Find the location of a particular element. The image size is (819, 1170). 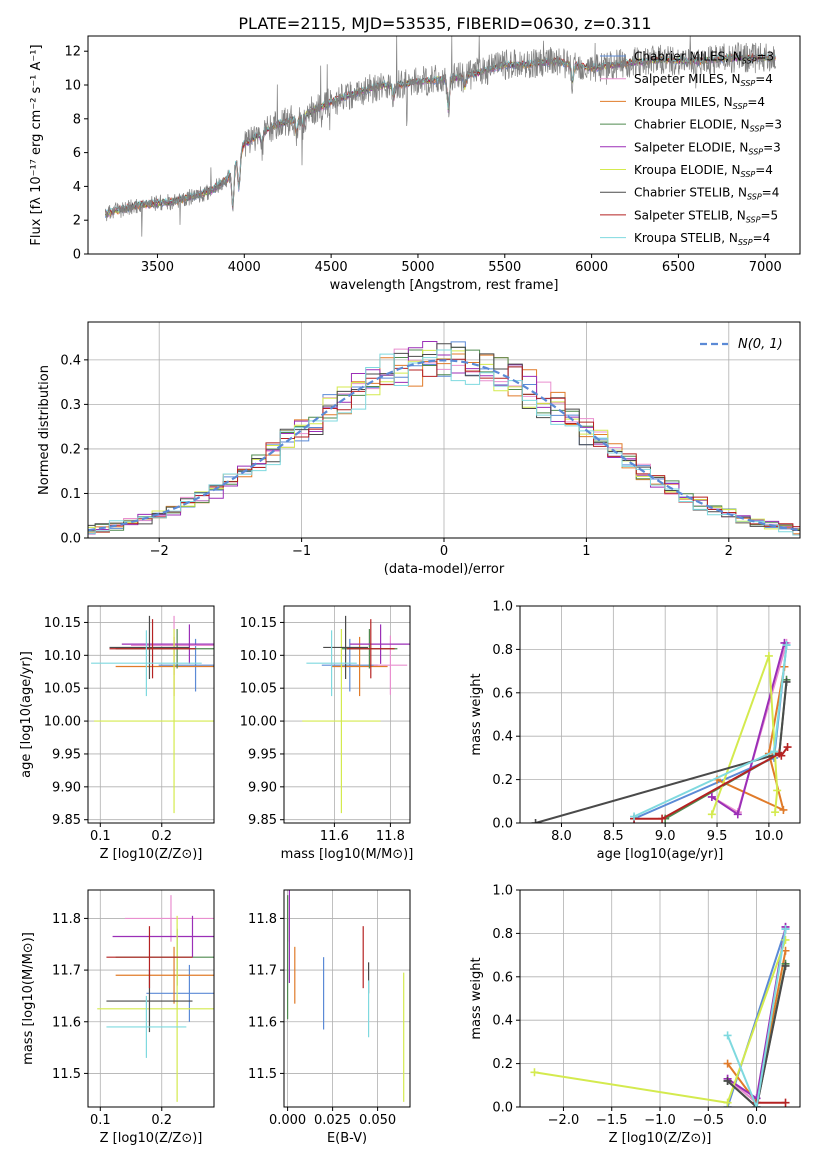

x-tick-label: 0 is located at coordinates (444, 551).